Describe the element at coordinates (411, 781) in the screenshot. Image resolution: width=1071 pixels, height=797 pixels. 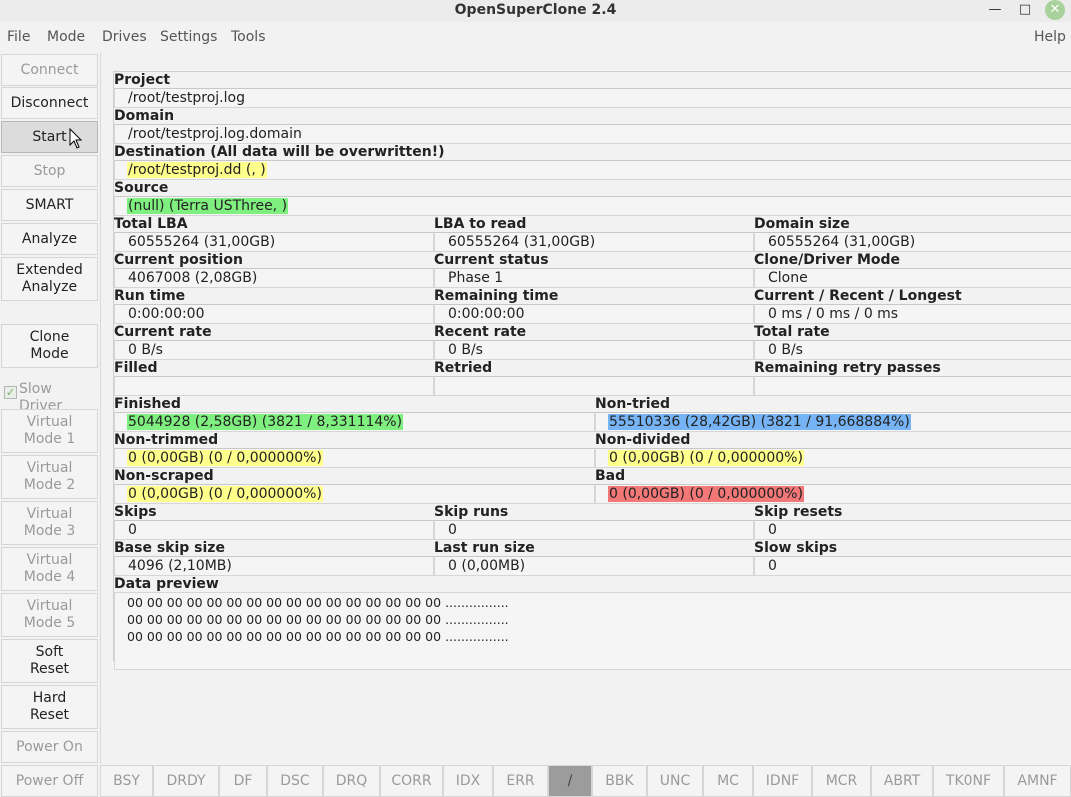
I see `status-corr: CORR` at that location.